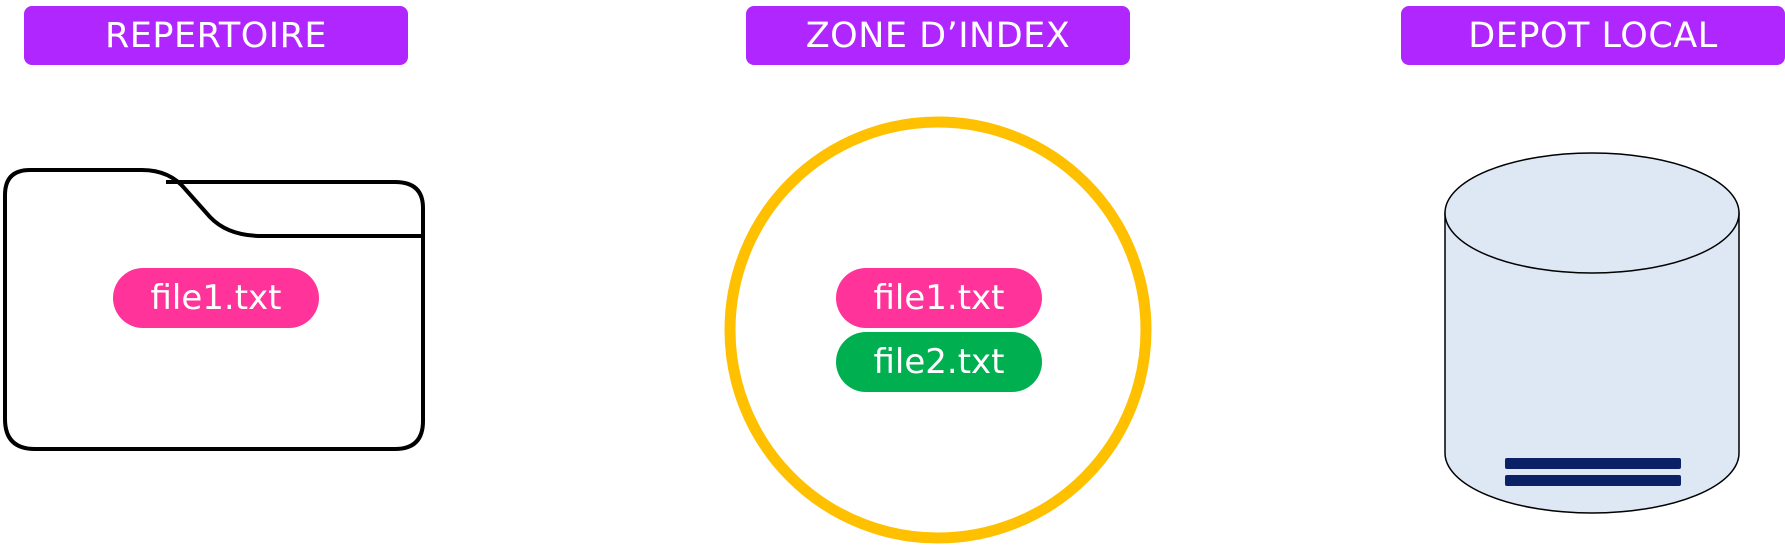 This screenshot has height=548, width=1785. Describe the element at coordinates (1592, 333) in the screenshot. I see `database-icon` at that location.